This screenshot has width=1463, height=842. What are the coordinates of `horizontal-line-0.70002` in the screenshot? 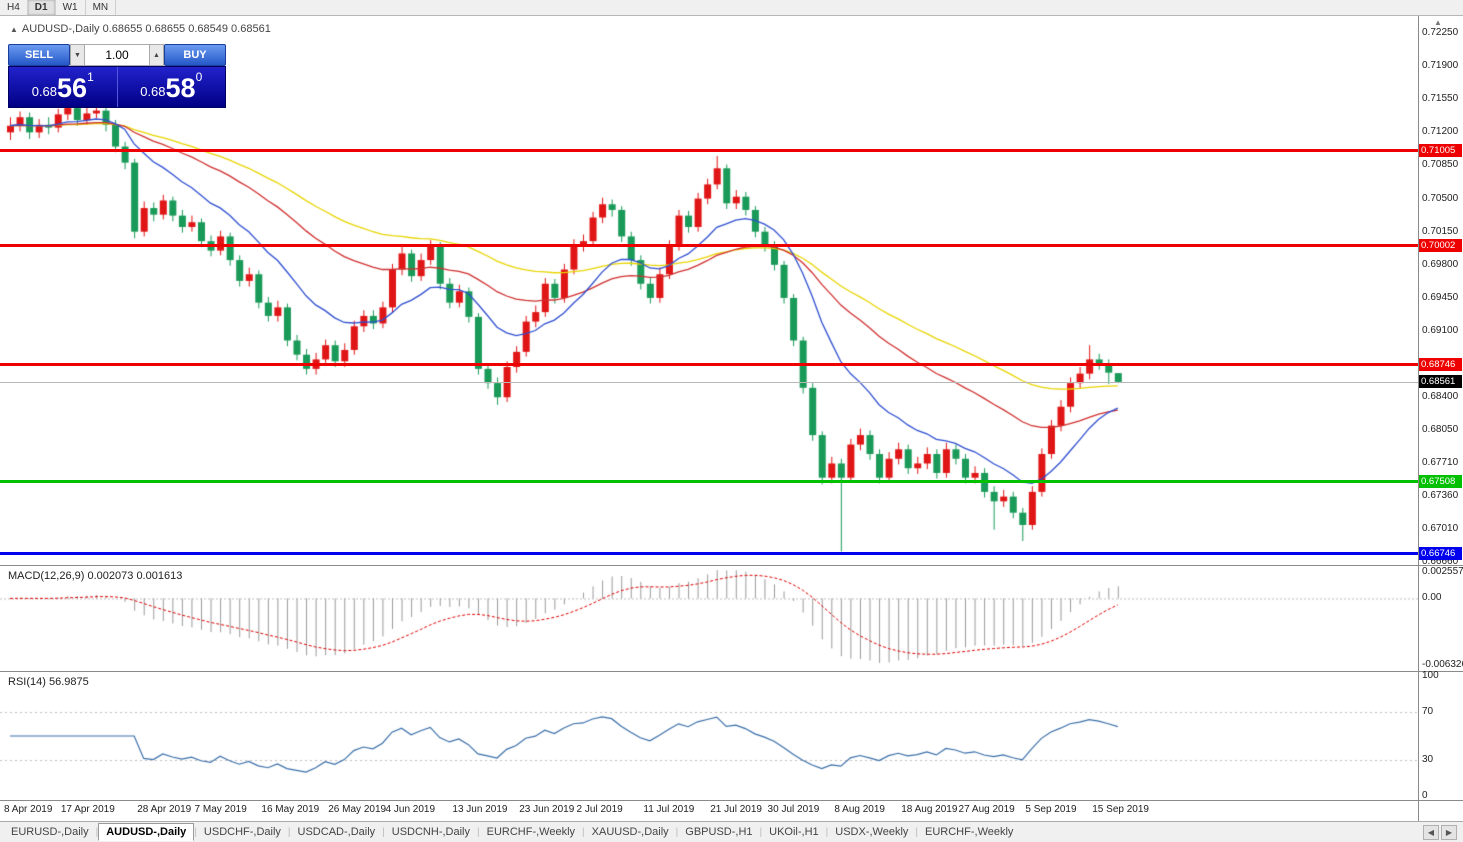 It's located at (709, 246).